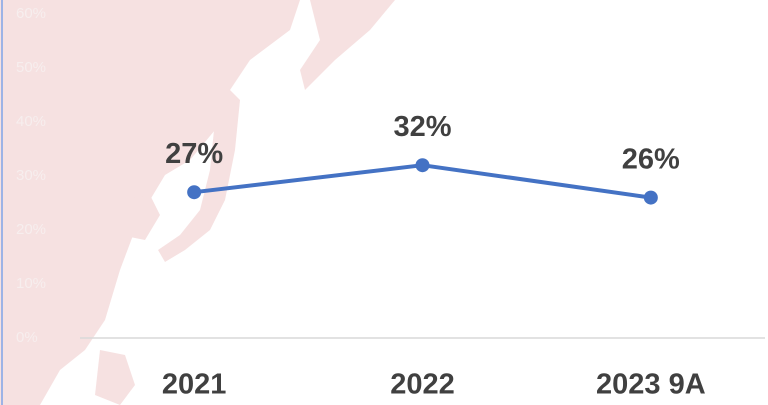  What do you see at coordinates (194, 154) in the screenshot?
I see `data-label: 27%` at bounding box center [194, 154].